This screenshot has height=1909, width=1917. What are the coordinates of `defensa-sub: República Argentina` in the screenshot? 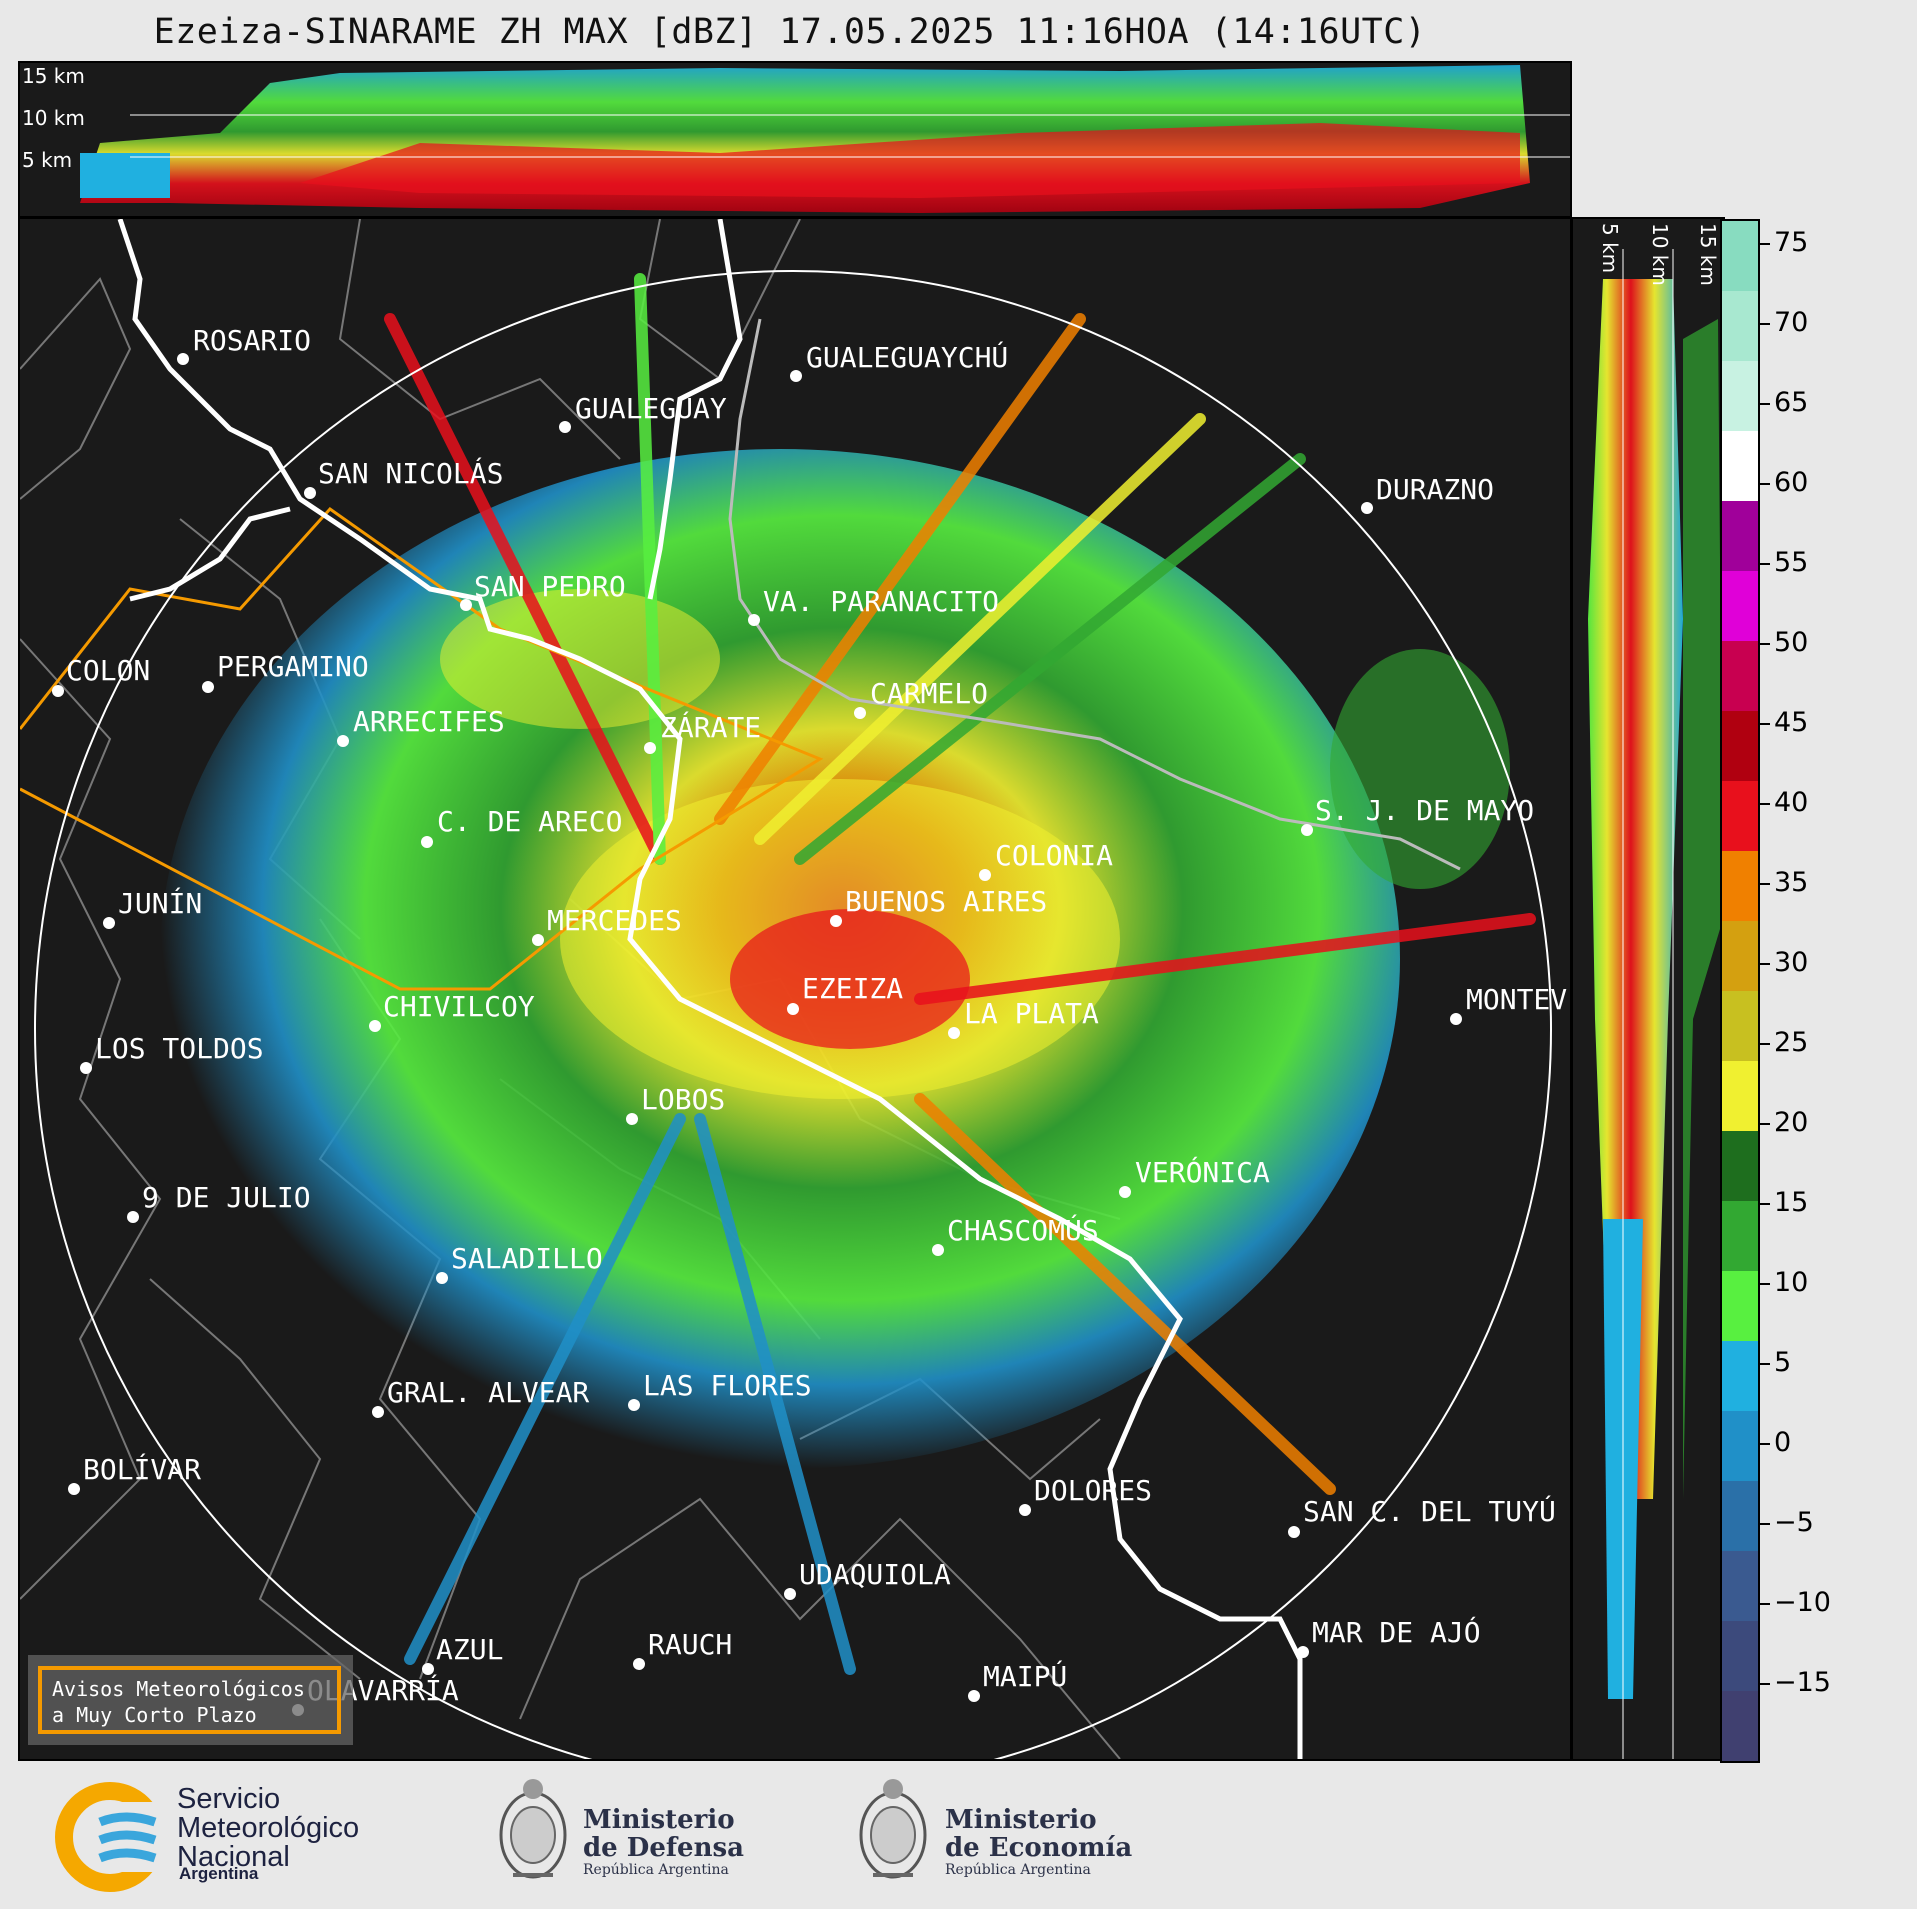 It's located at (656, 1870).